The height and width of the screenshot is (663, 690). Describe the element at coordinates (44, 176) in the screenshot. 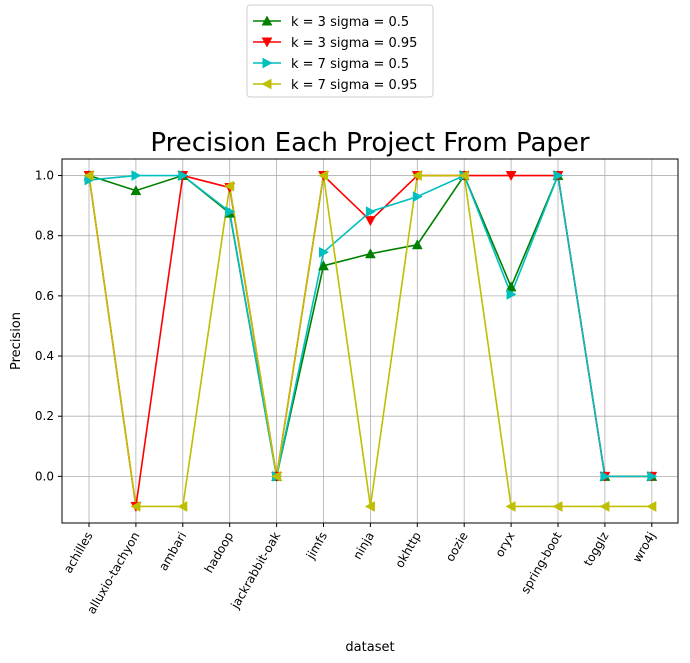

I see `y-tick-label: 1.0` at that location.